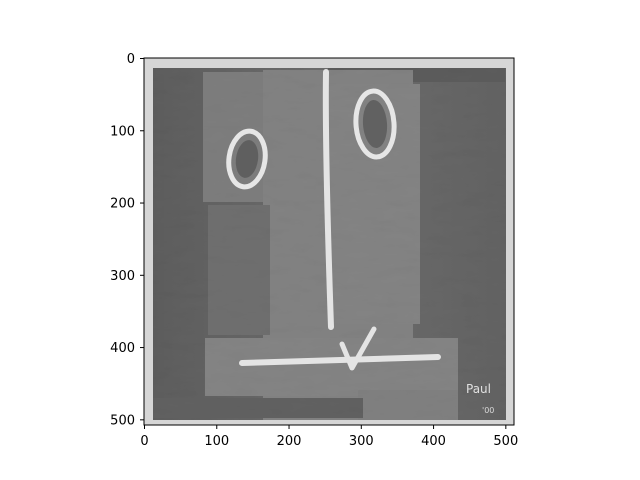 The image size is (640, 480). Describe the element at coordinates (122, 348) in the screenshot. I see `y-tick-label: 400` at that location.